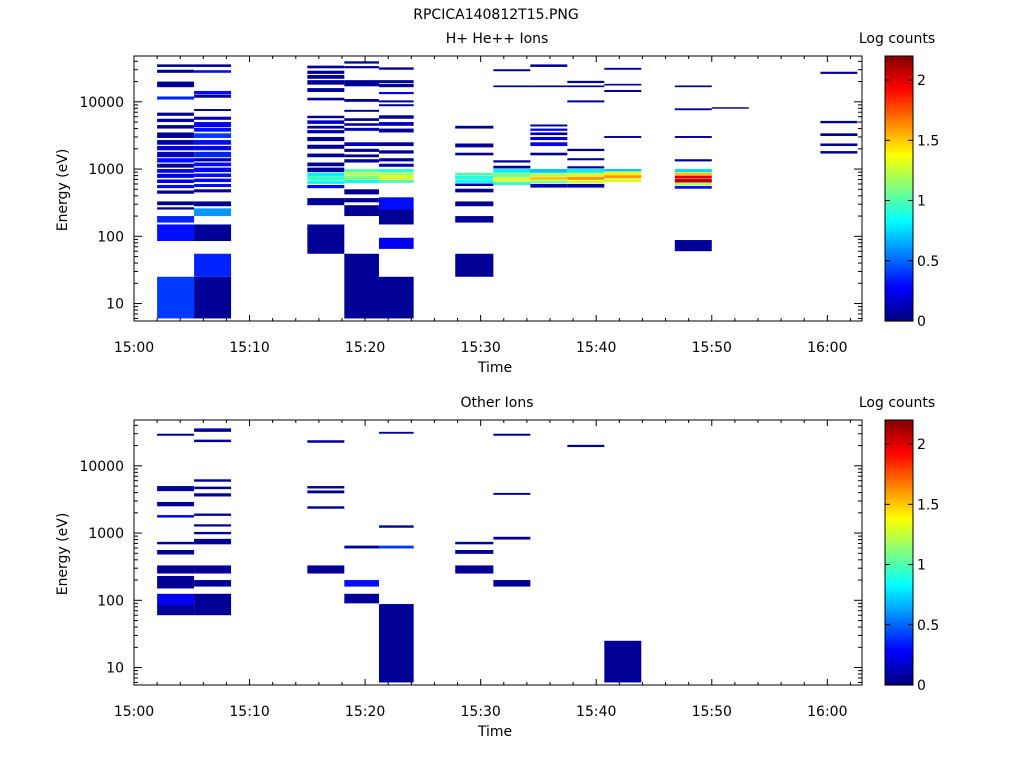 Image resolution: width=1024 pixels, height=768 pixels. I want to click on y-tick-label: 1000, so click(106, 534).